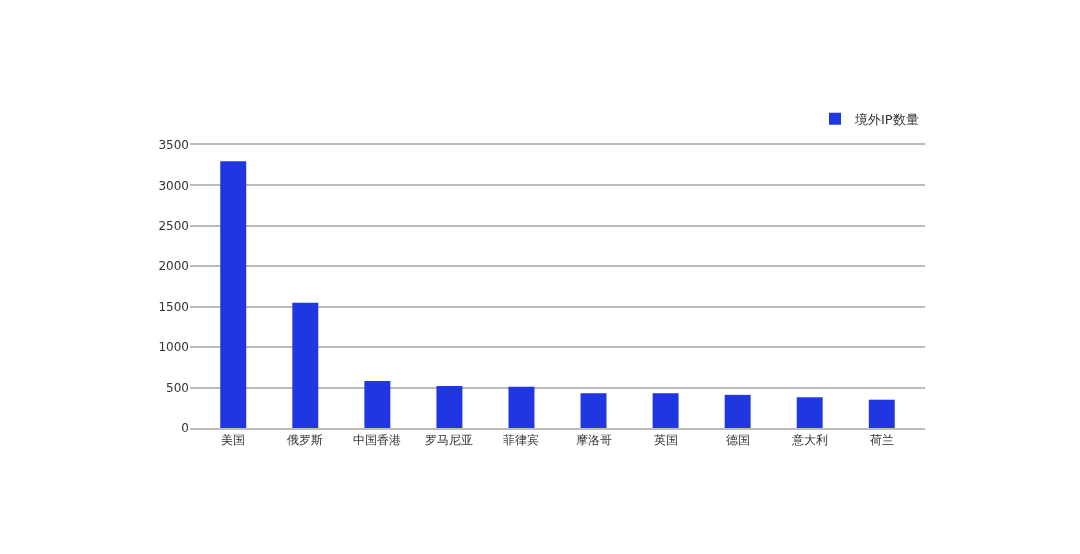  What do you see at coordinates (881, 440) in the screenshot?
I see `x-tick-label: 荷兰` at bounding box center [881, 440].